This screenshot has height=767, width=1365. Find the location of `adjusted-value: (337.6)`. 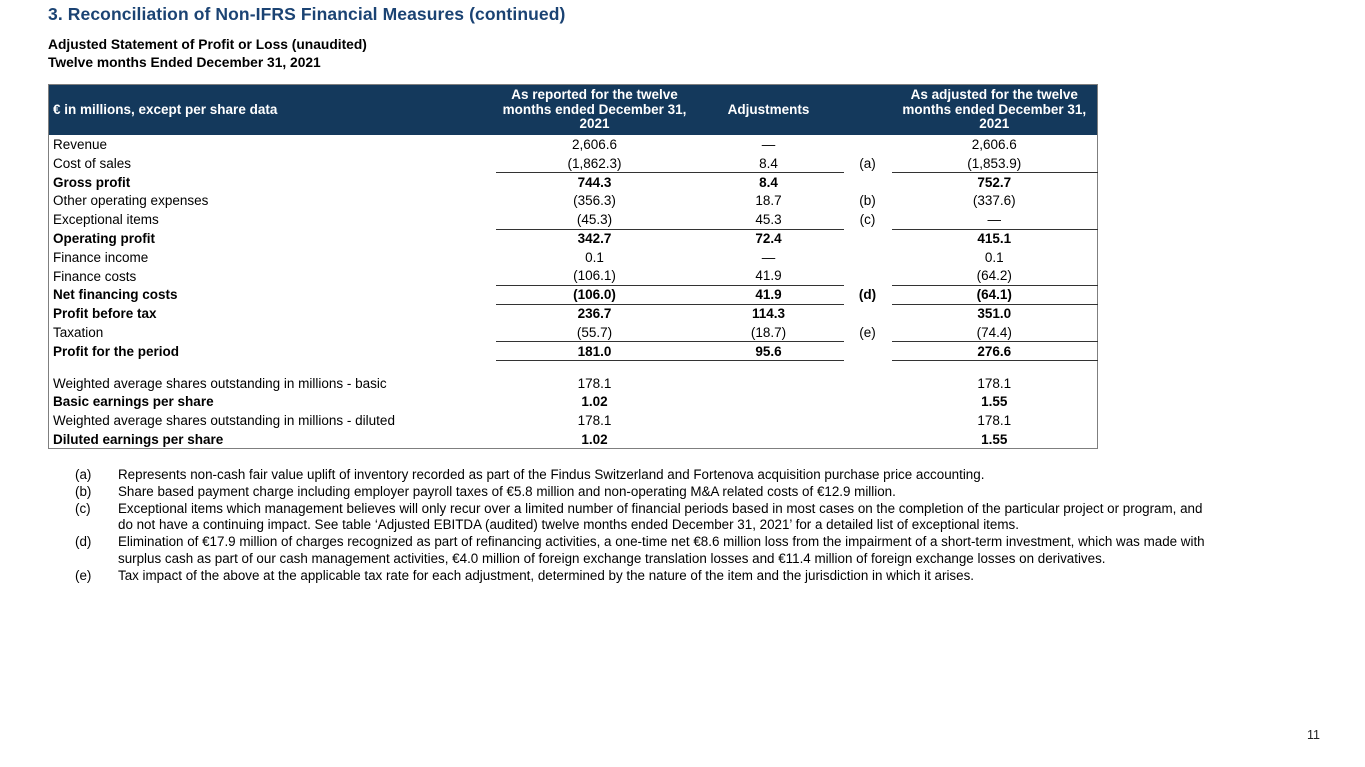

adjusted-value: (337.6) is located at coordinates (994, 201).